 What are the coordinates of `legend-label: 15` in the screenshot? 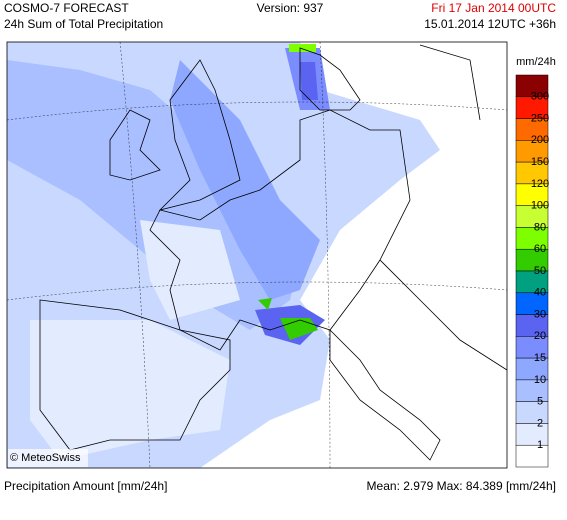 It's located at (540, 358).